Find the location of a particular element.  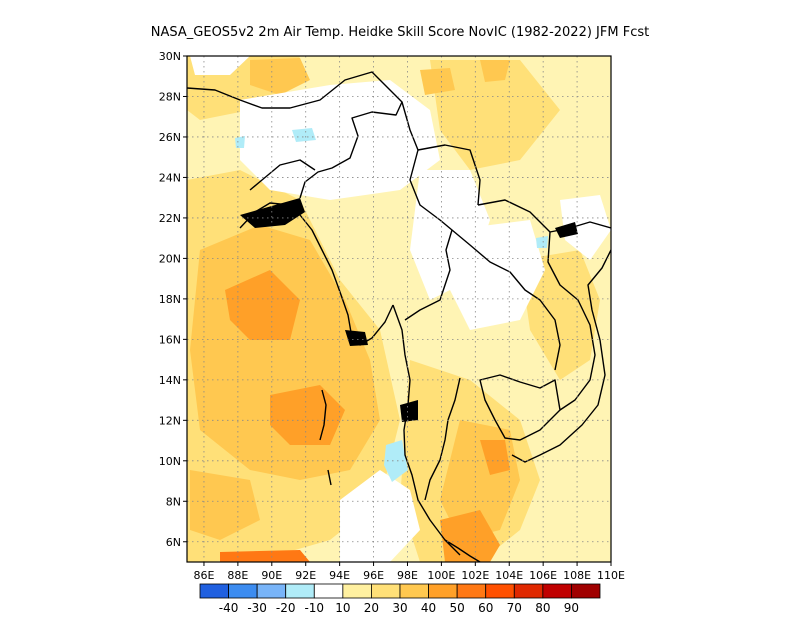

lon-tick-label: 94E is located at coordinates (339, 575).